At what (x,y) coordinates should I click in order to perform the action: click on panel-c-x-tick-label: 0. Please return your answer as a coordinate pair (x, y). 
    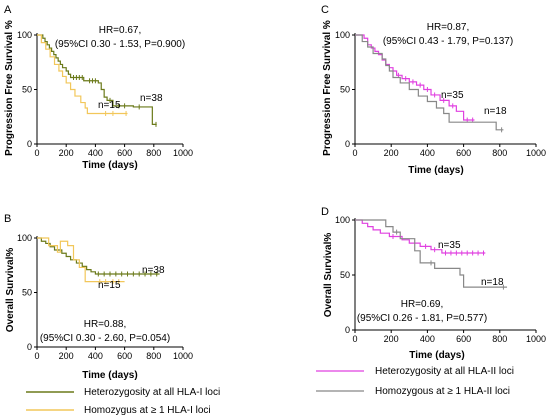
    Looking at the image, I should click on (354, 153).